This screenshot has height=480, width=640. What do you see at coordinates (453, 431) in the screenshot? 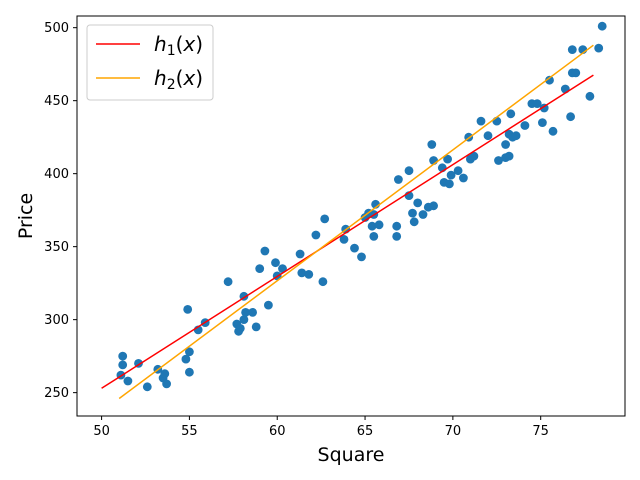
I see `x-tick-label: 70` at bounding box center [453, 431].